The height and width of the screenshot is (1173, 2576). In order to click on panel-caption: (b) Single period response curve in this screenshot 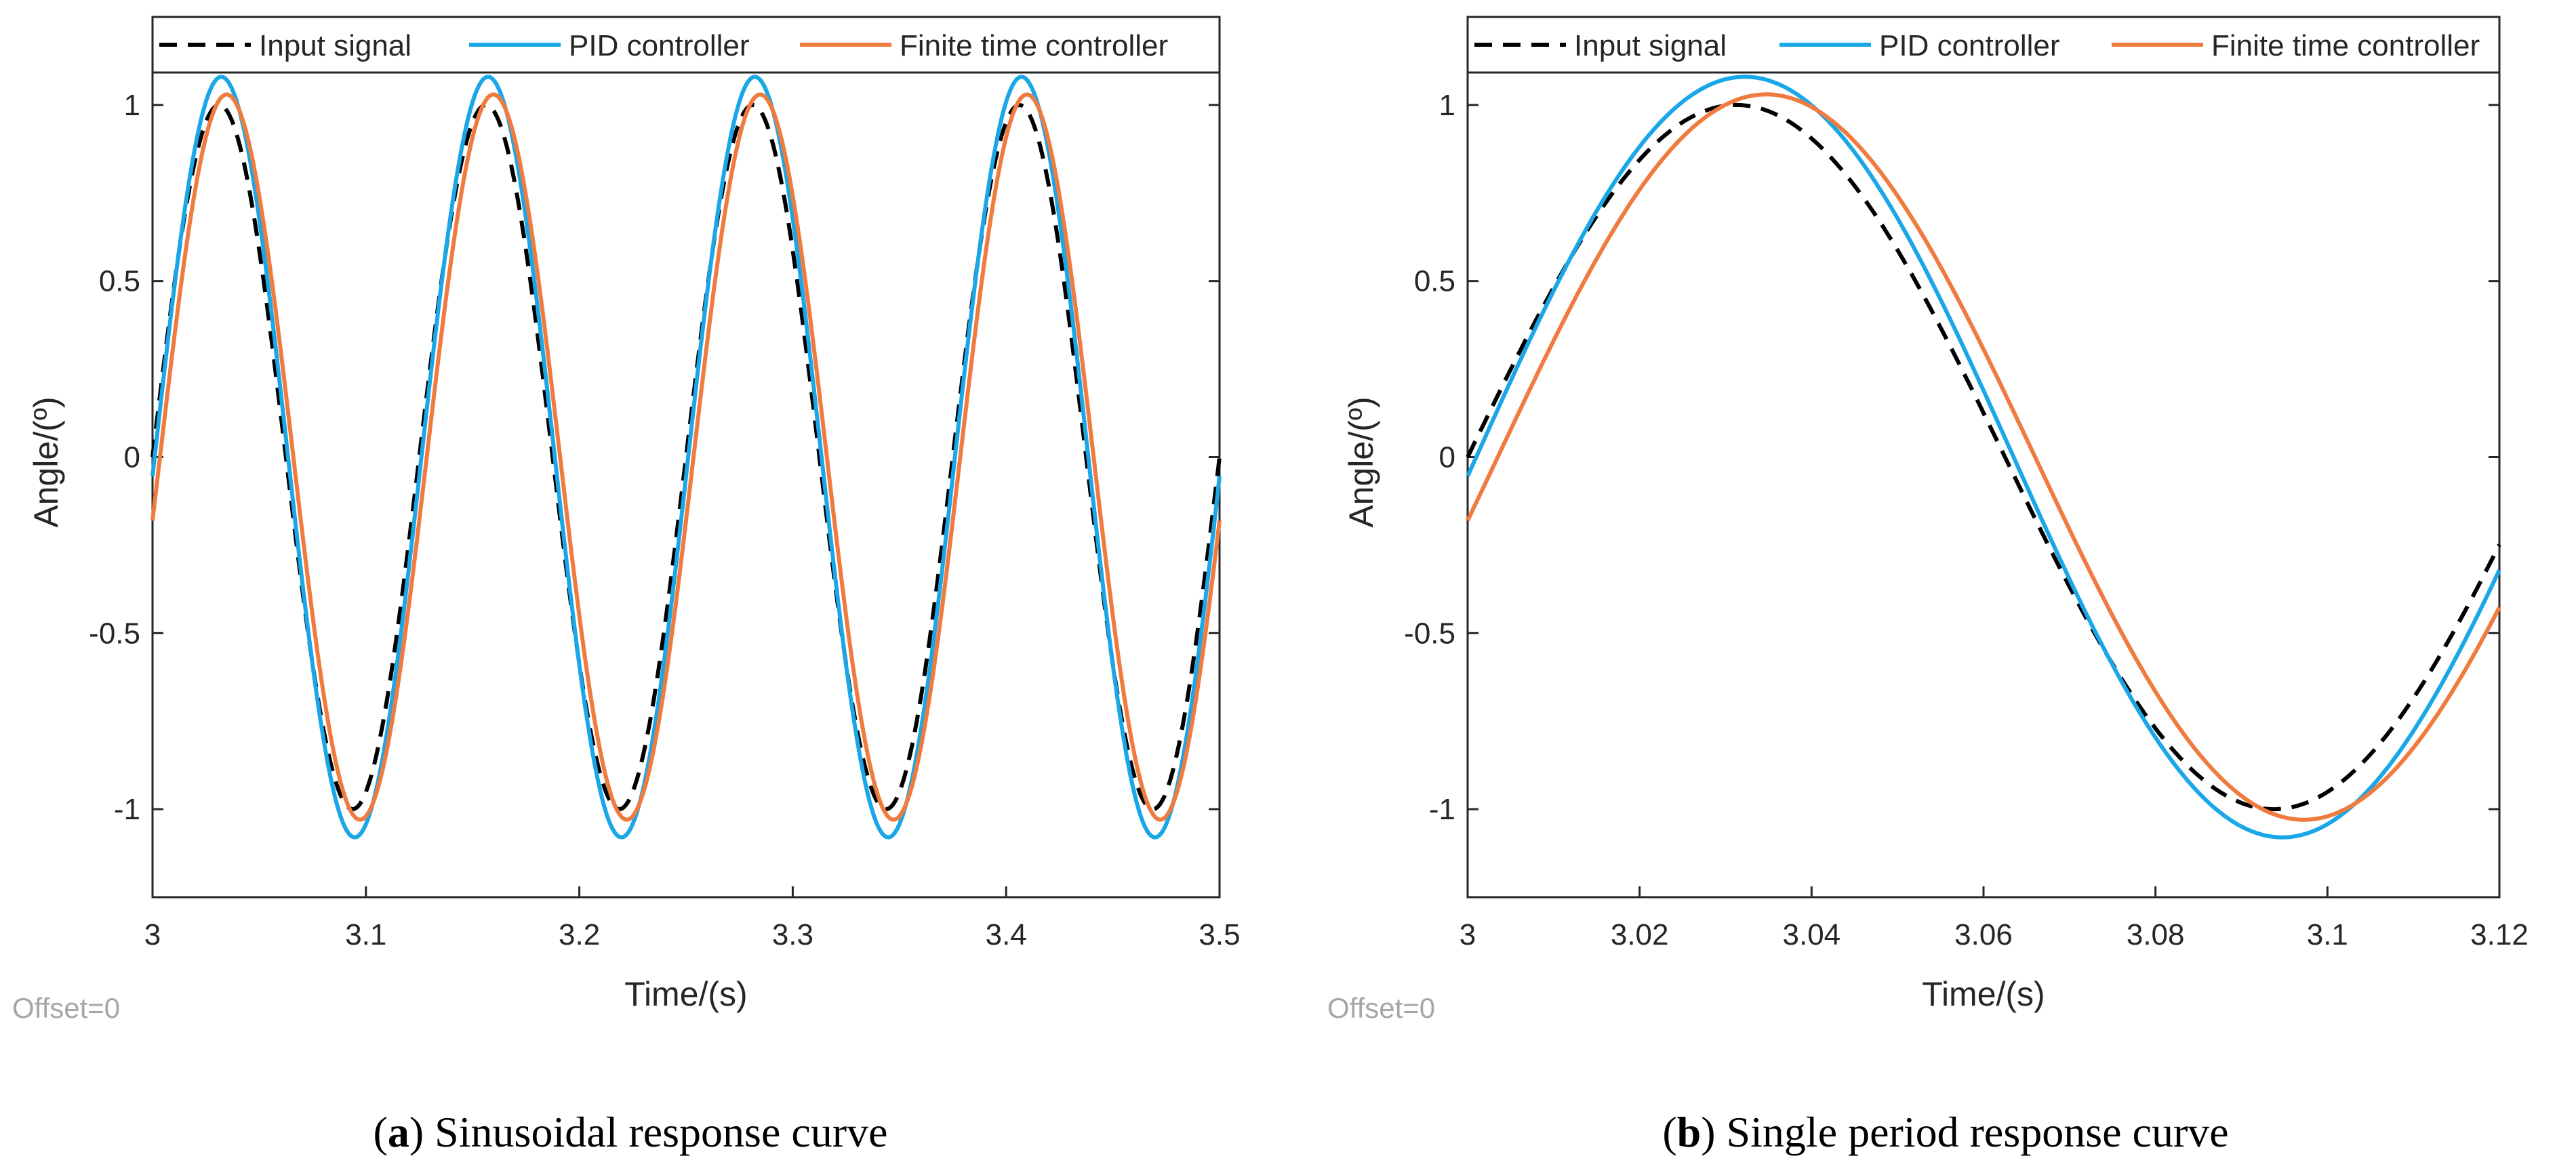, I will do `click(1945, 1132)`.